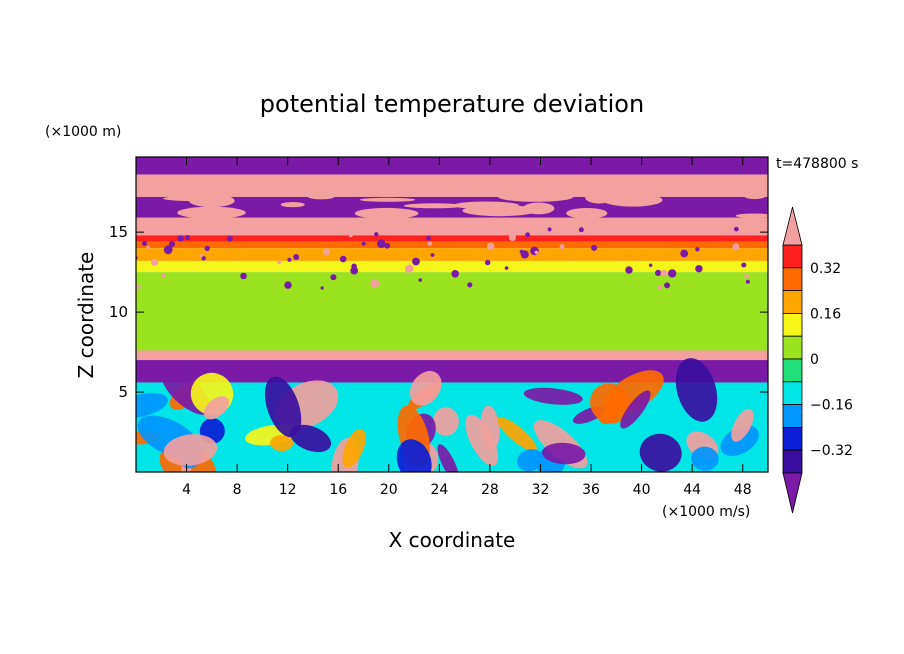 This screenshot has height=654, width=904. What do you see at coordinates (817, 164) in the screenshot?
I see `time-label: t=478800 s` at bounding box center [817, 164].